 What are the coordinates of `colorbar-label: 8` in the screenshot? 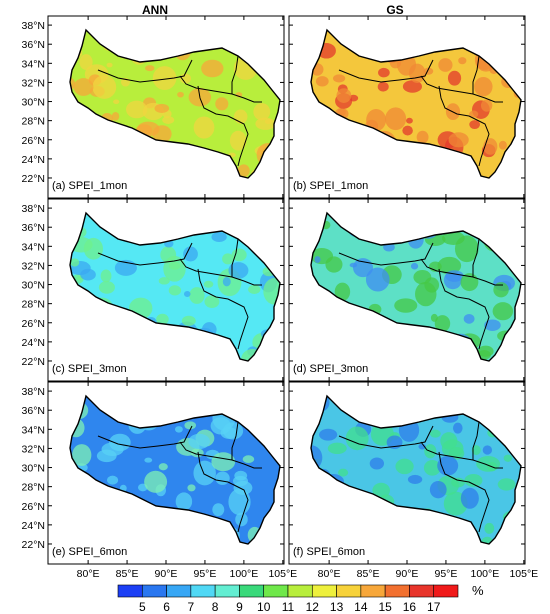 It's located at (215, 607).